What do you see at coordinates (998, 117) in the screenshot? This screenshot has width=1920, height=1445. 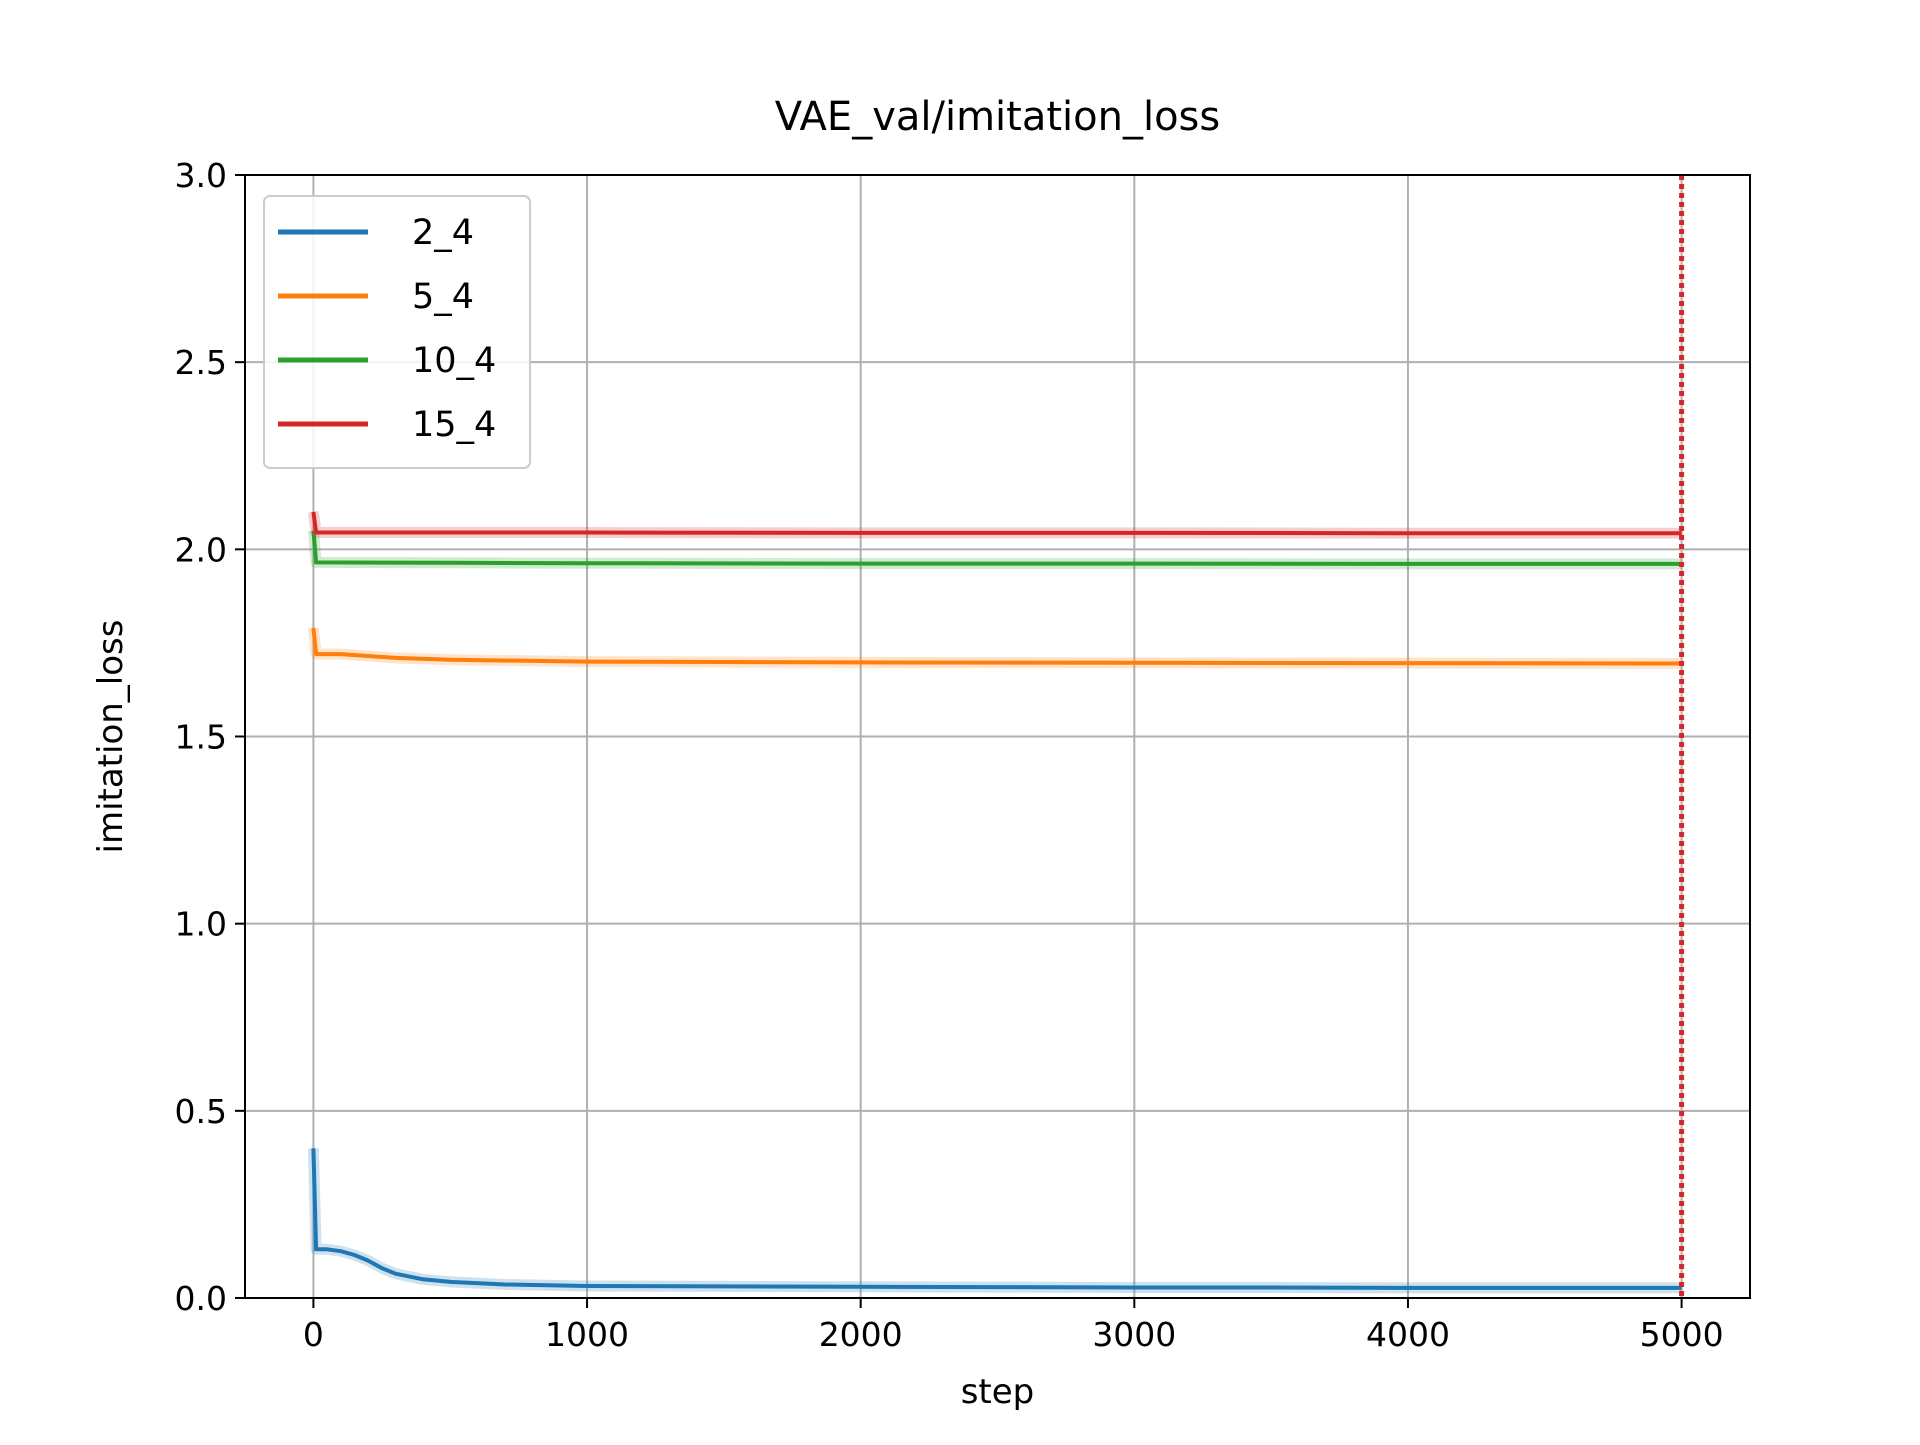 I see `chart-title: VAE_val/imitation_loss` at bounding box center [998, 117].